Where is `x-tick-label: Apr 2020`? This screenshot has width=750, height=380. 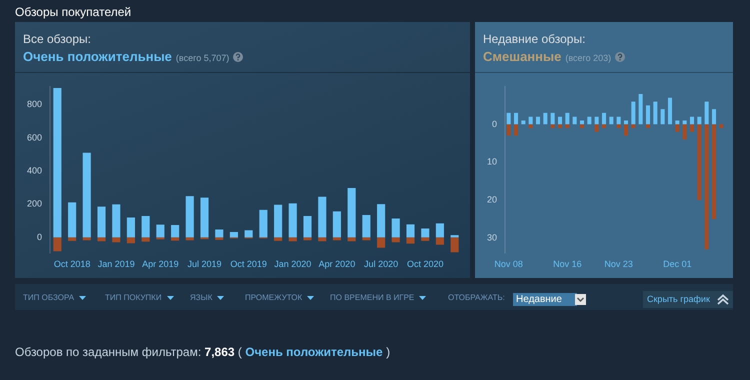
x-tick-label: Apr 2020 is located at coordinates (337, 264).